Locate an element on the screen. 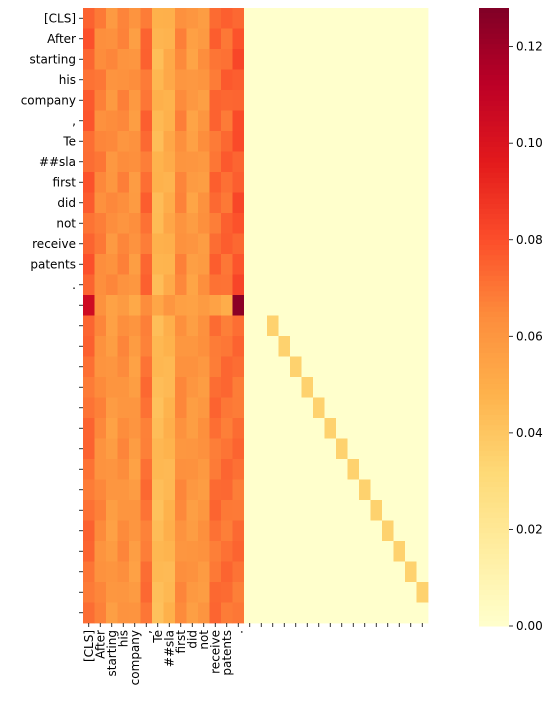 This screenshot has height=709, width=560. x-tick-label: company is located at coordinates (135, 657).